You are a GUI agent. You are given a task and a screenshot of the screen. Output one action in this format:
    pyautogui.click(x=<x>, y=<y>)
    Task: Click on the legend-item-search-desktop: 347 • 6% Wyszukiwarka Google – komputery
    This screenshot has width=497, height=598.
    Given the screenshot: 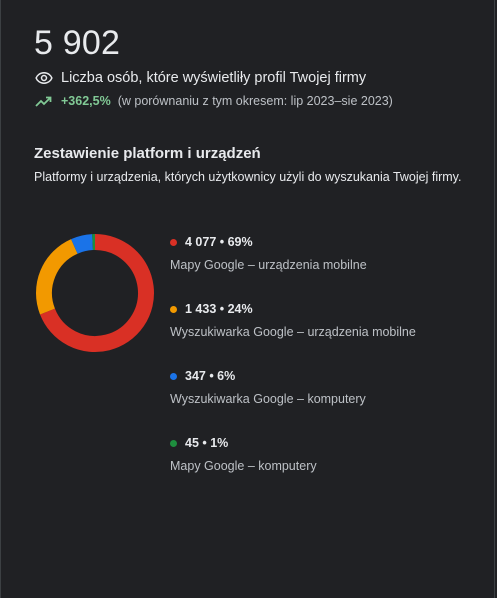 What is the action you would take?
    pyautogui.click(x=293, y=401)
    